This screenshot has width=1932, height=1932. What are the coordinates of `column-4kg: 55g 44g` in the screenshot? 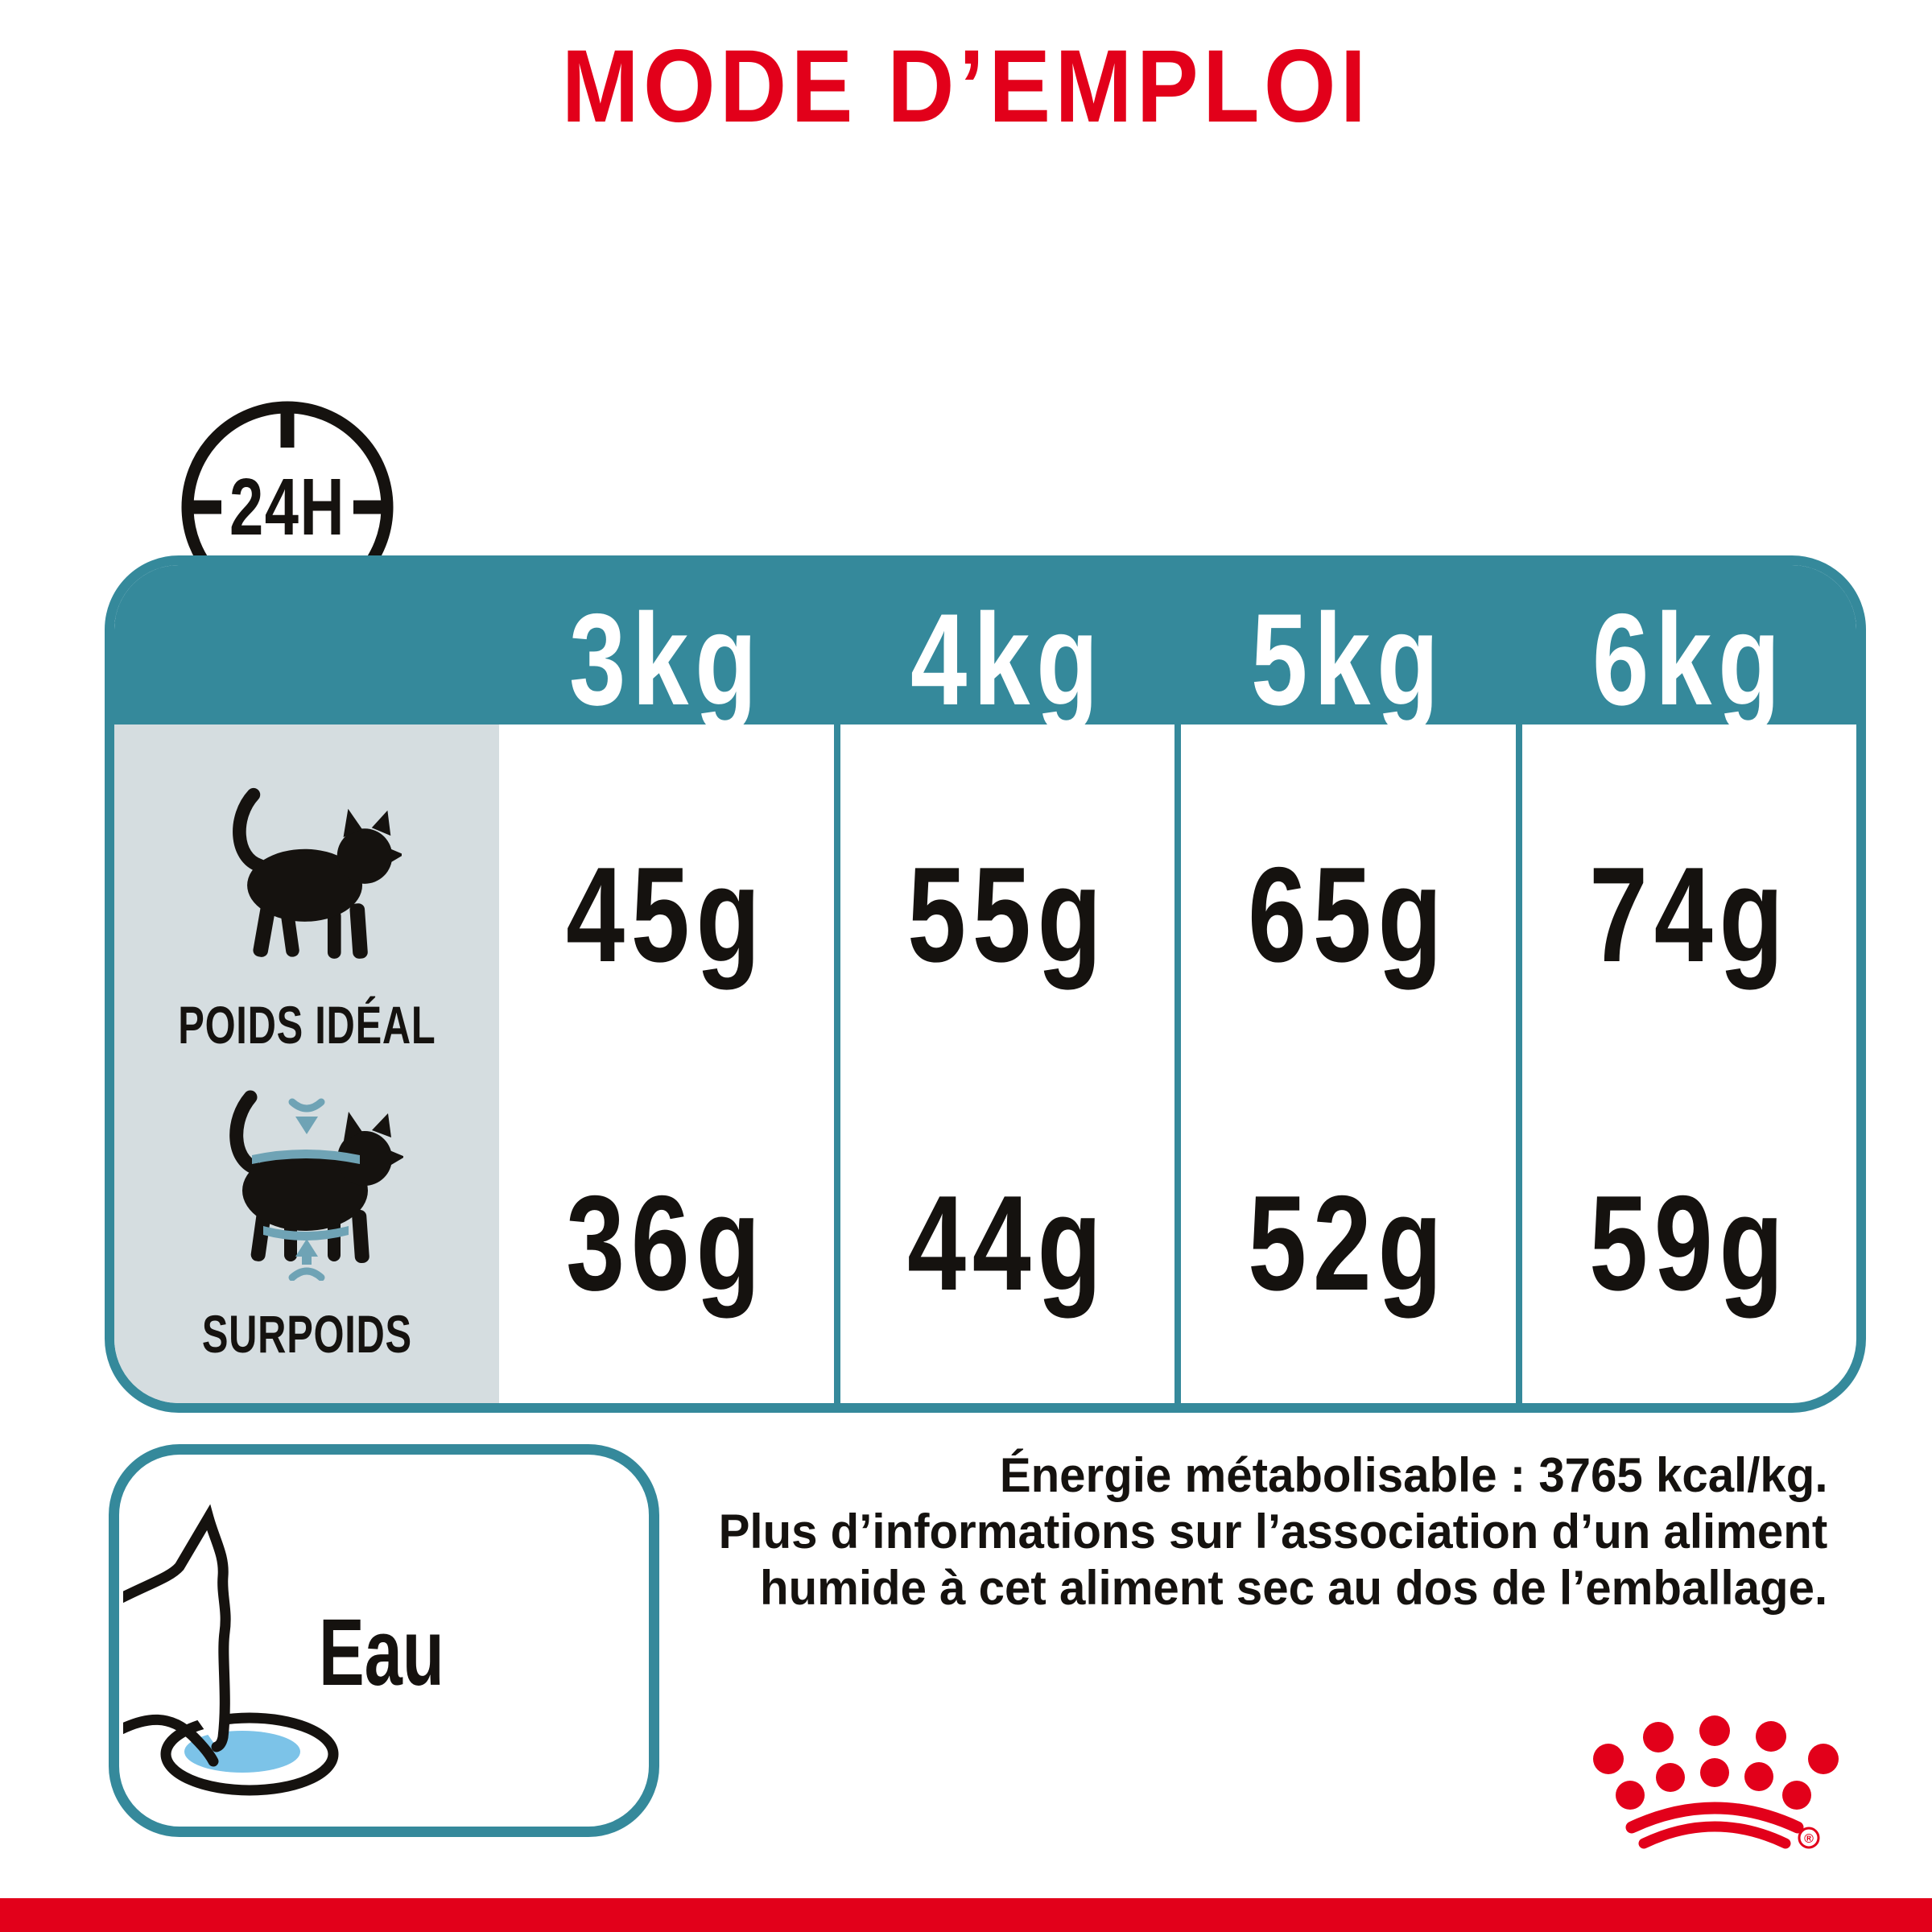 It's located at (1004, 1063).